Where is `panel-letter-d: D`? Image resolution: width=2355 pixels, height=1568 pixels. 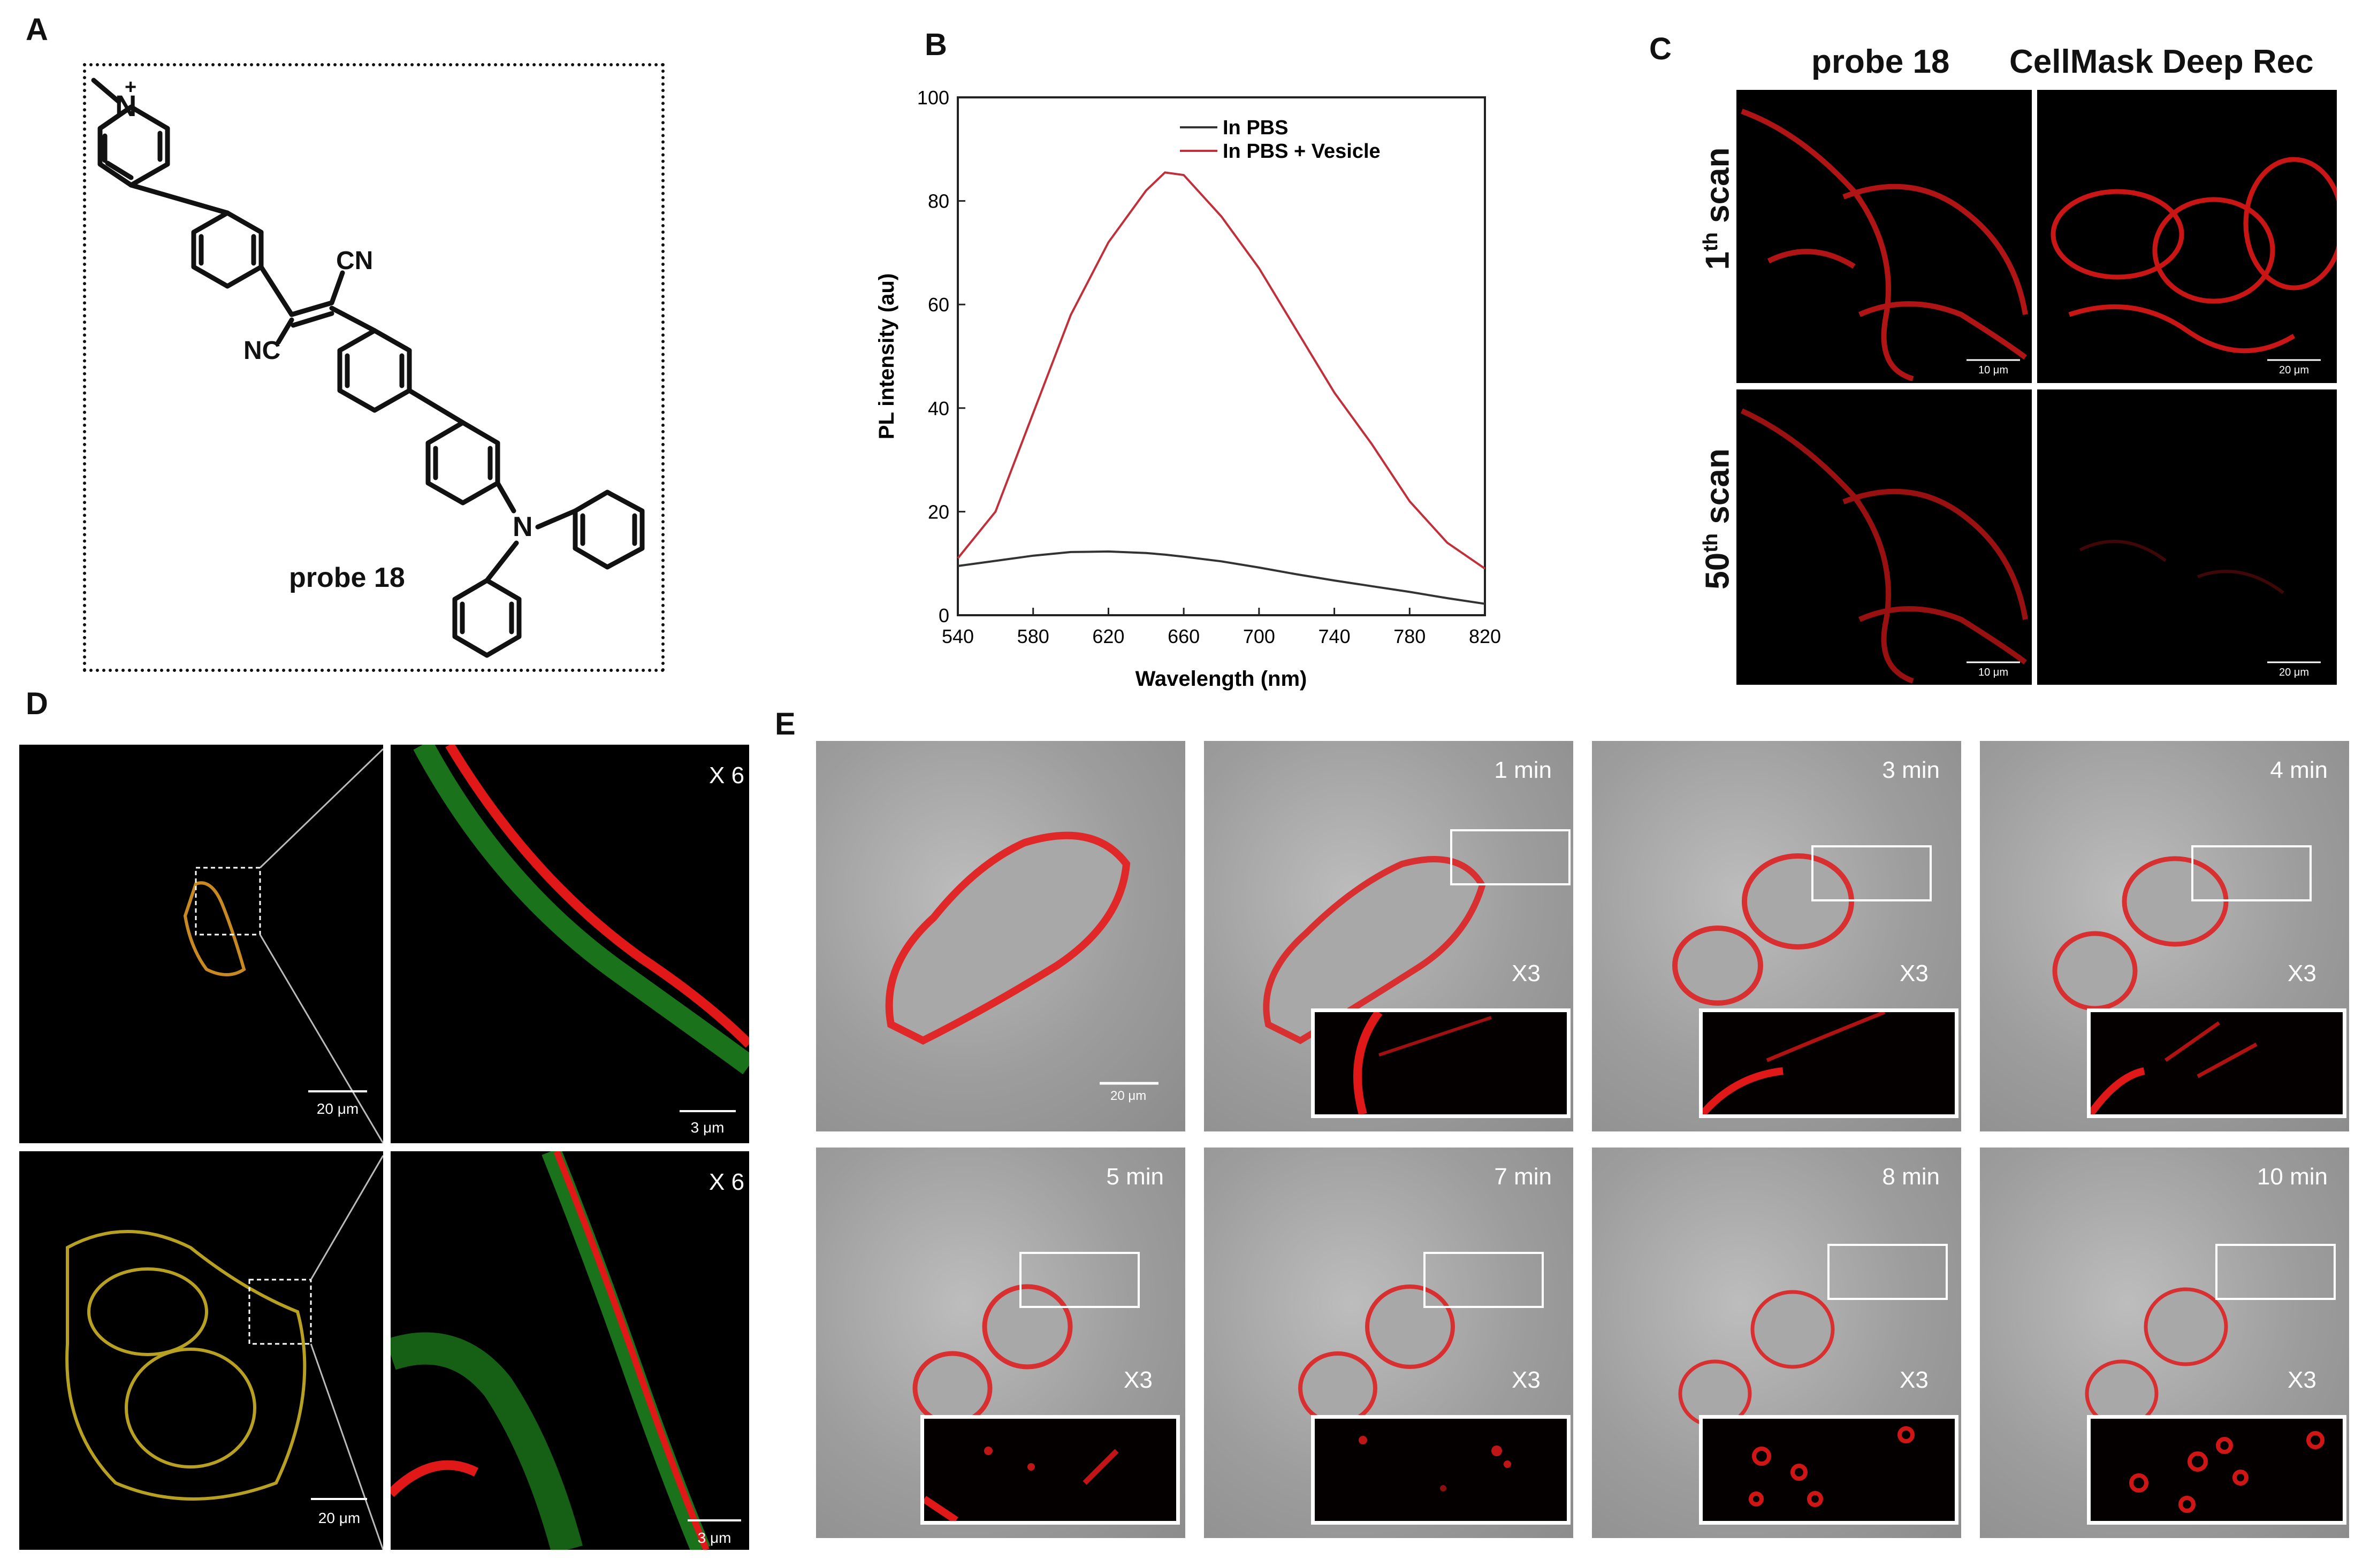 panel-letter-d: D is located at coordinates (37, 703).